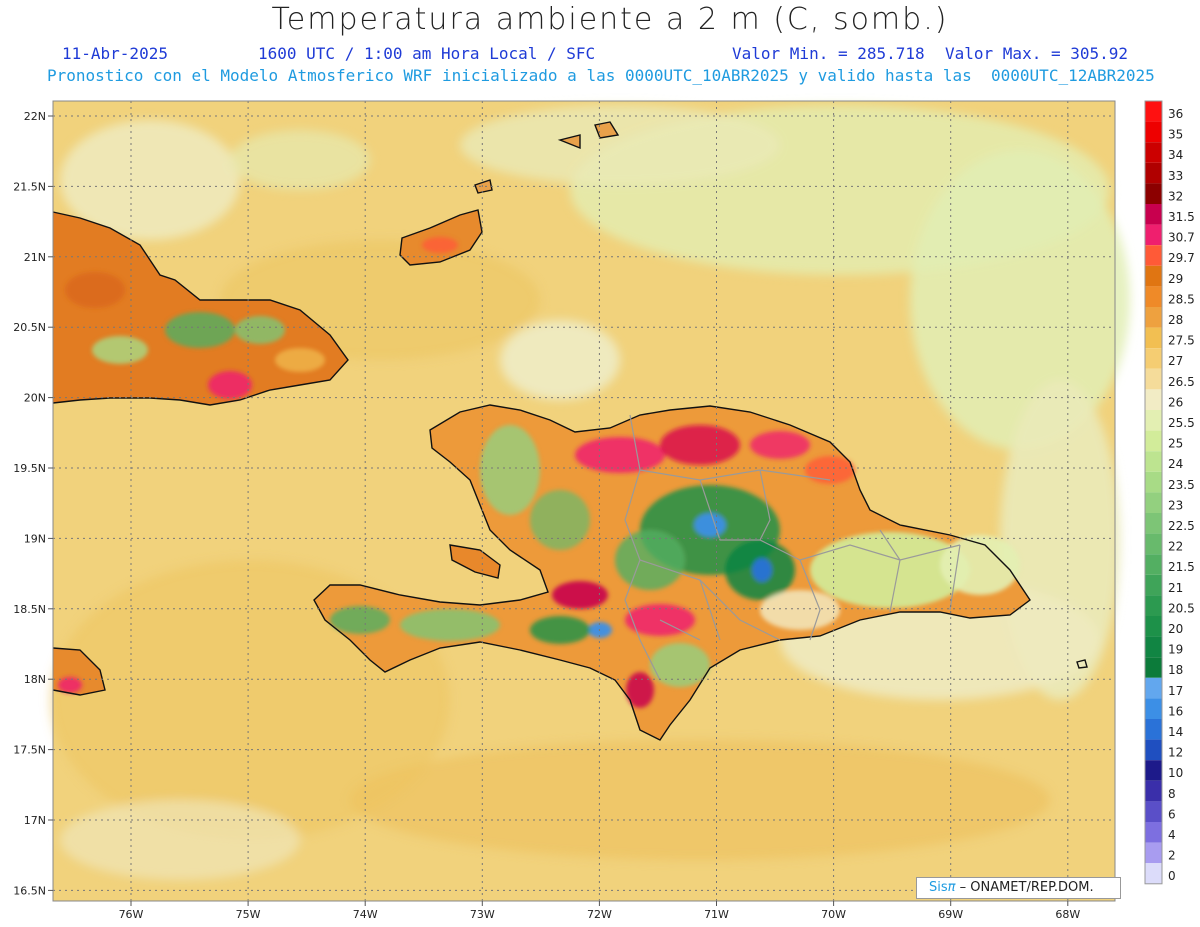 The width and height of the screenshot is (1200, 927). I want to click on longitude-axis: 76W 75W 74W 73W 72W 71W 70W 69W 68W, so click(599, 911).